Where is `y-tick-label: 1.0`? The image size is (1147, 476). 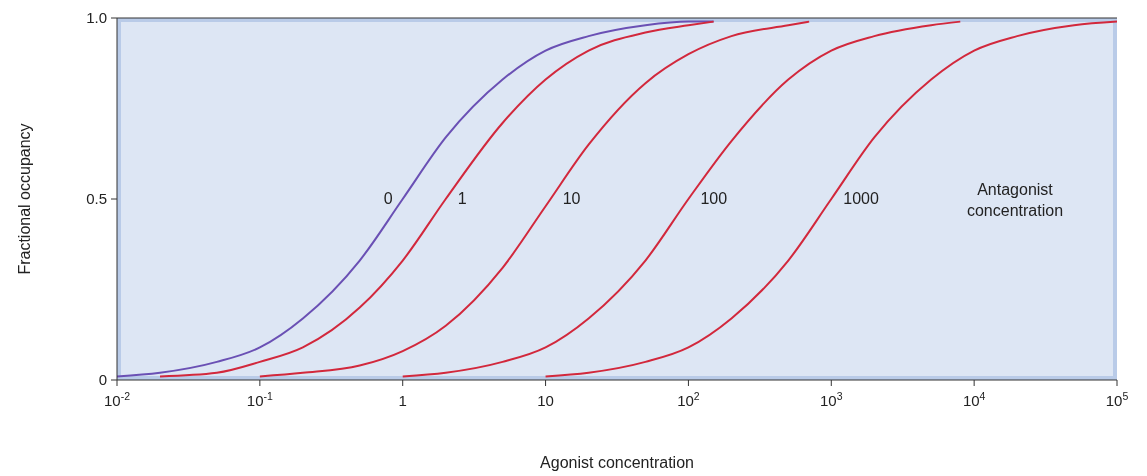
y-tick-label: 1.0 is located at coordinates (96, 17).